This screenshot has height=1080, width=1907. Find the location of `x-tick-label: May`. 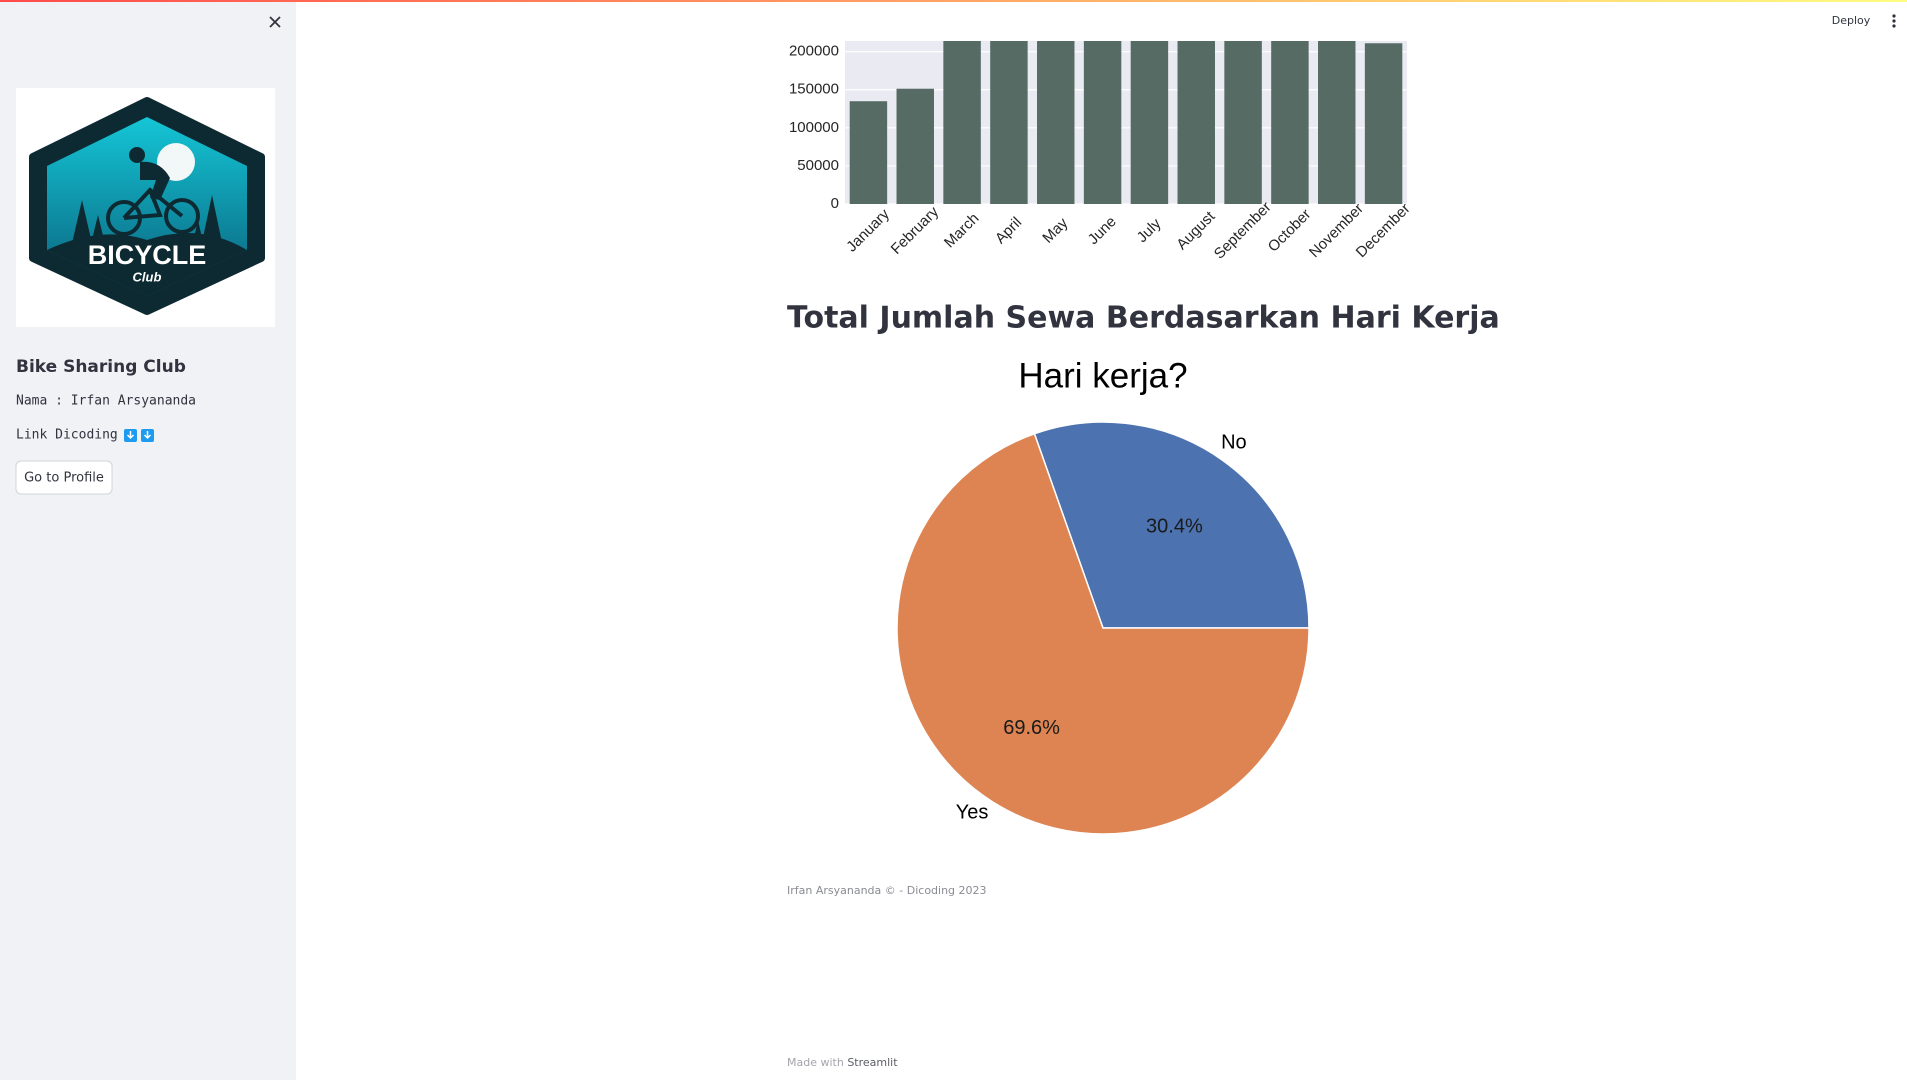

x-tick-label: May is located at coordinates (1055, 230).